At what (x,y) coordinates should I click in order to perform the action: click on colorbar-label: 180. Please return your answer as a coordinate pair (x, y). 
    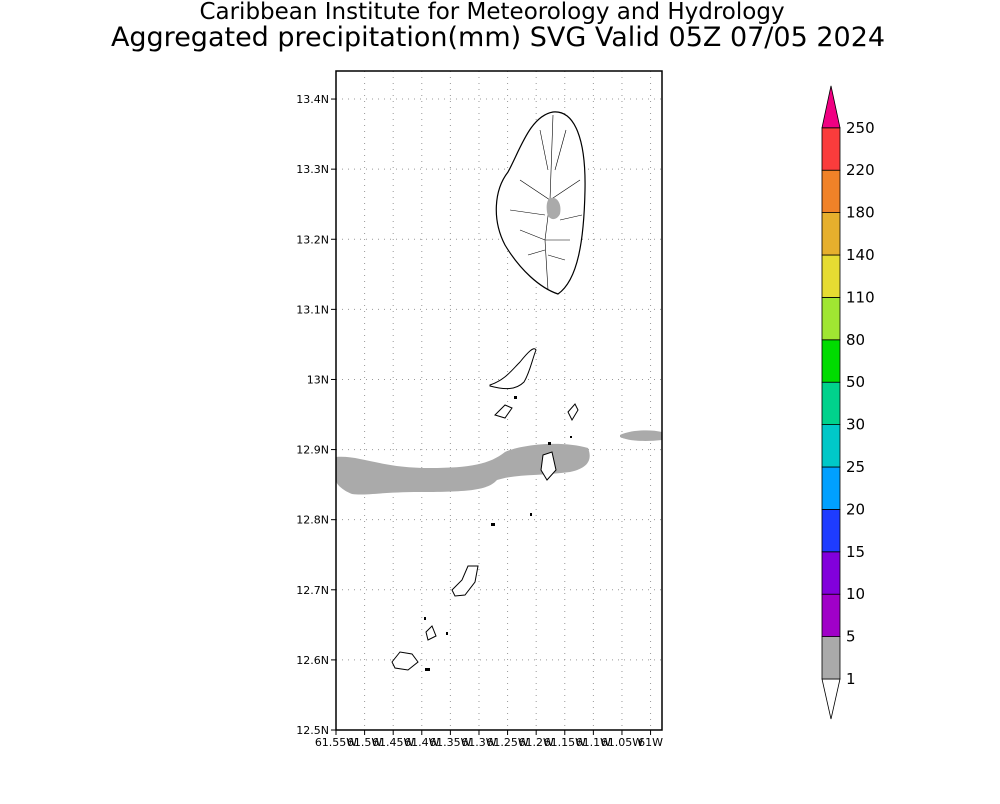
    Looking at the image, I should click on (860, 213).